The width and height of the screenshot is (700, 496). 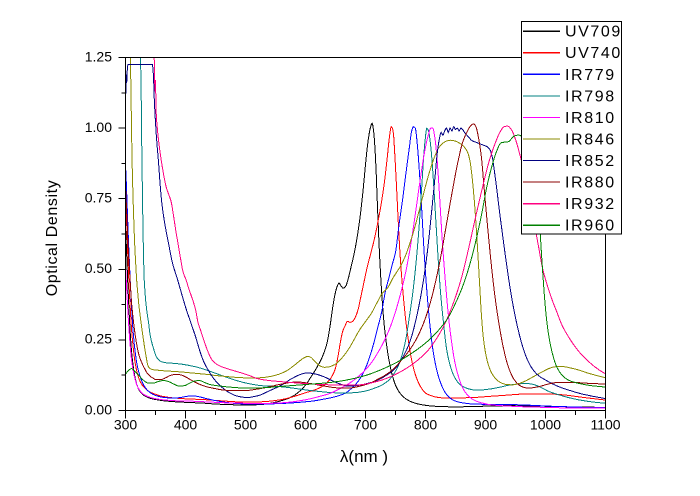 What do you see at coordinates (590, 139) in the screenshot?
I see `svg-text: IR846` at bounding box center [590, 139].